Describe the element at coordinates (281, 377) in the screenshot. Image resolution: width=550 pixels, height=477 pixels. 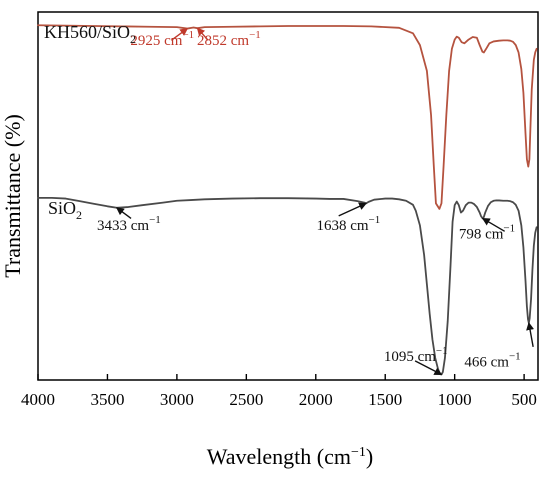
I see `x-axis-ticks` at that location.